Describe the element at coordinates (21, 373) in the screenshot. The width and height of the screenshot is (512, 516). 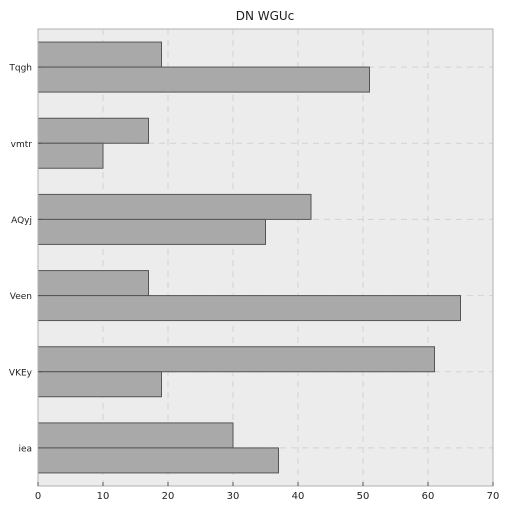
I see `y-tick-label: VKEy` at that location.